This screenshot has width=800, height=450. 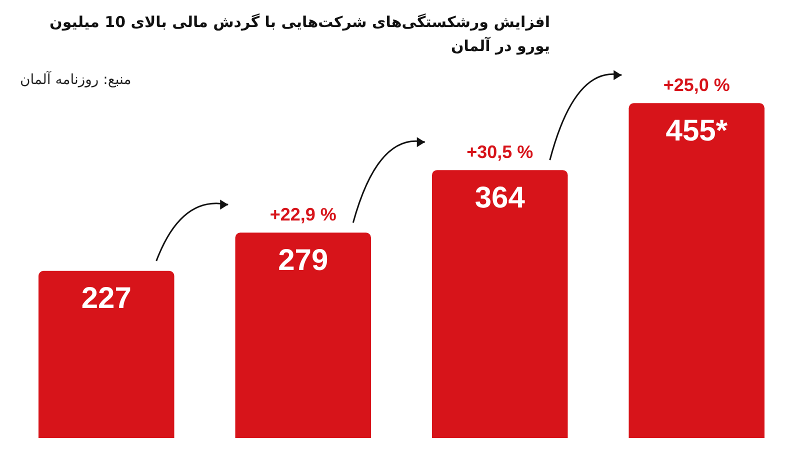 I want to click on annotation: +30,5 %, so click(x=500, y=152).